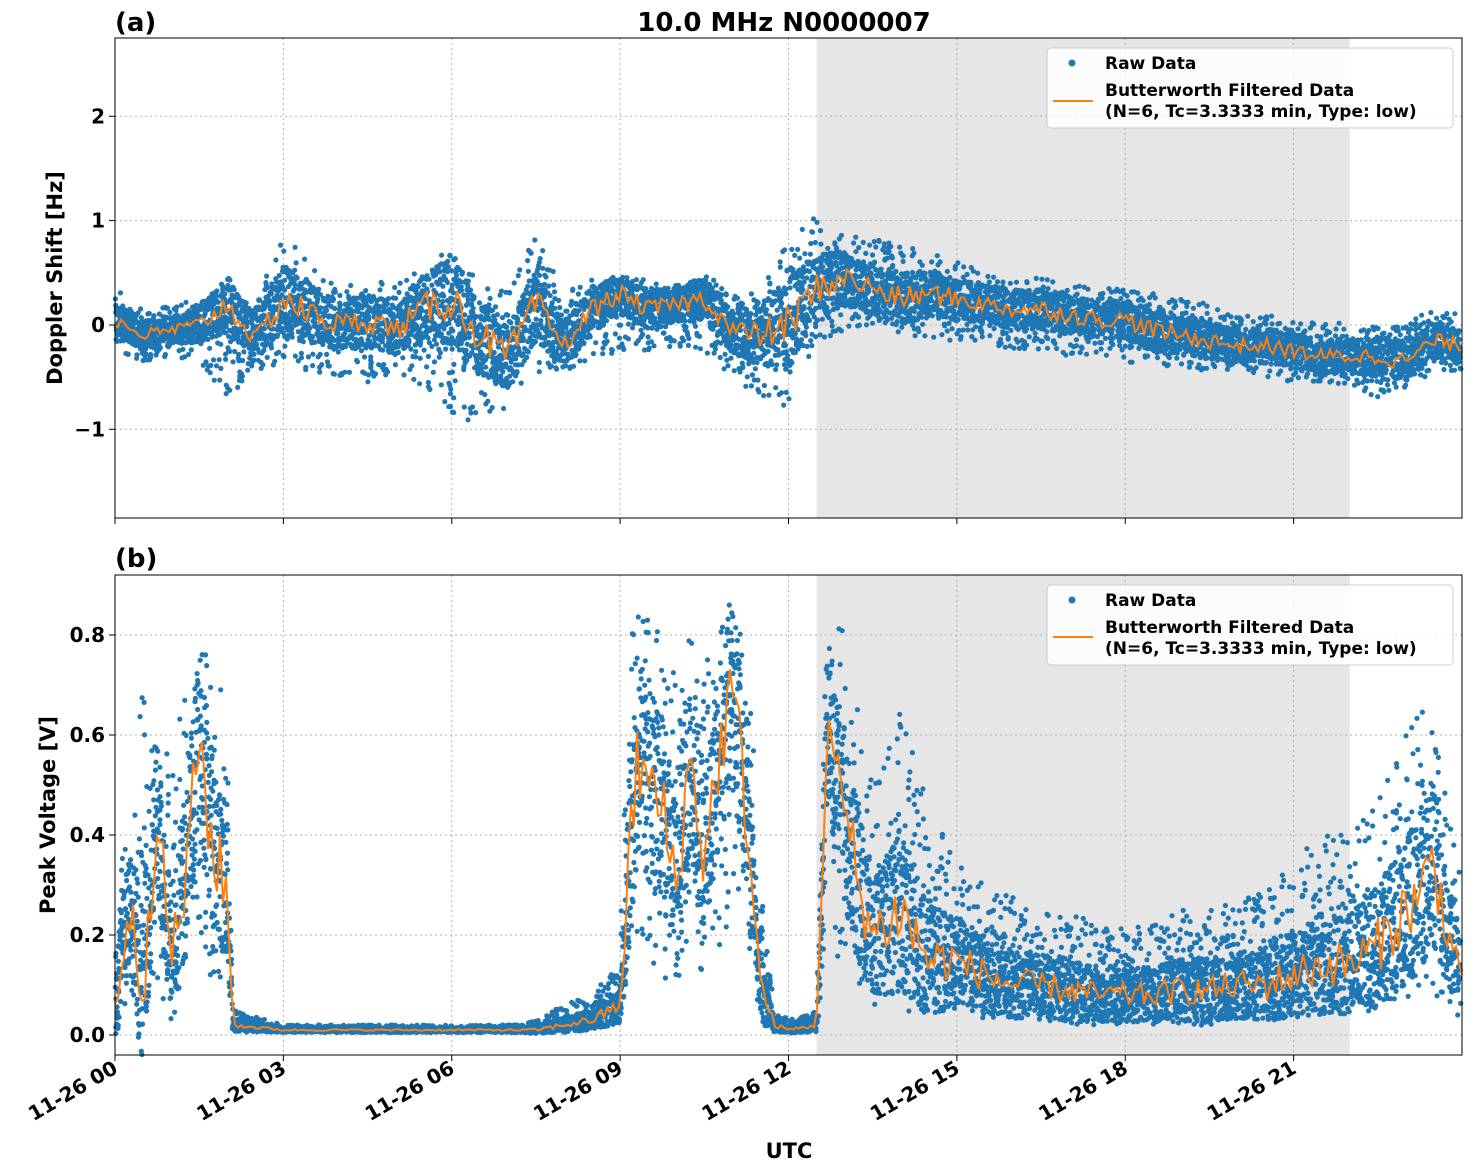 This screenshot has height=1172, width=1472. I want to click on y-tick-label-a: 0, so click(98, 325).